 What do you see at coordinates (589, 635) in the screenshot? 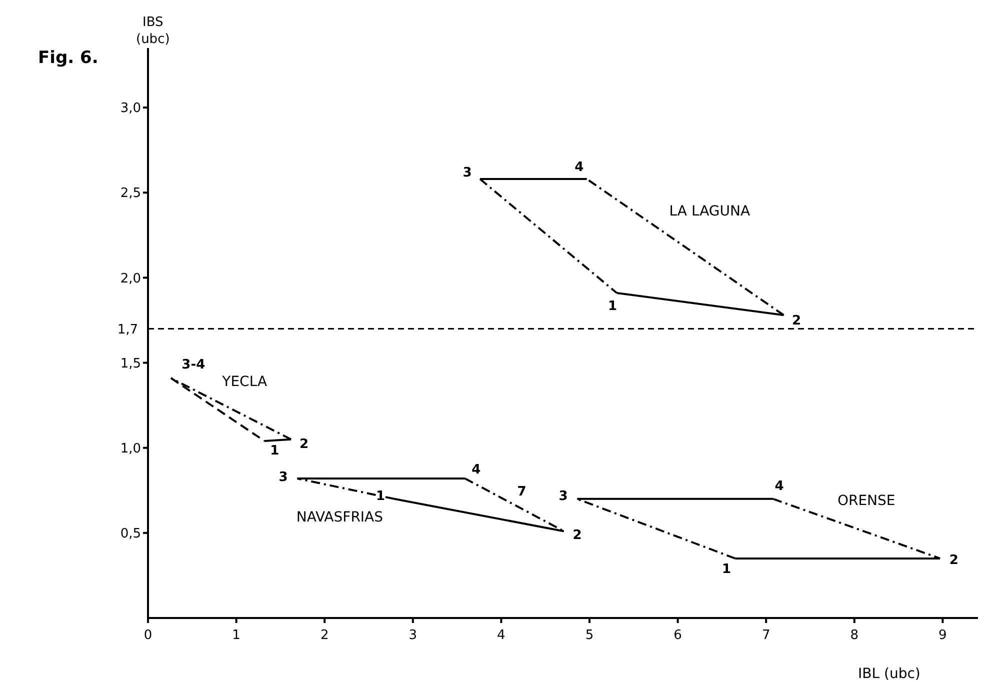
I see `x-tick-label: 5` at bounding box center [589, 635].